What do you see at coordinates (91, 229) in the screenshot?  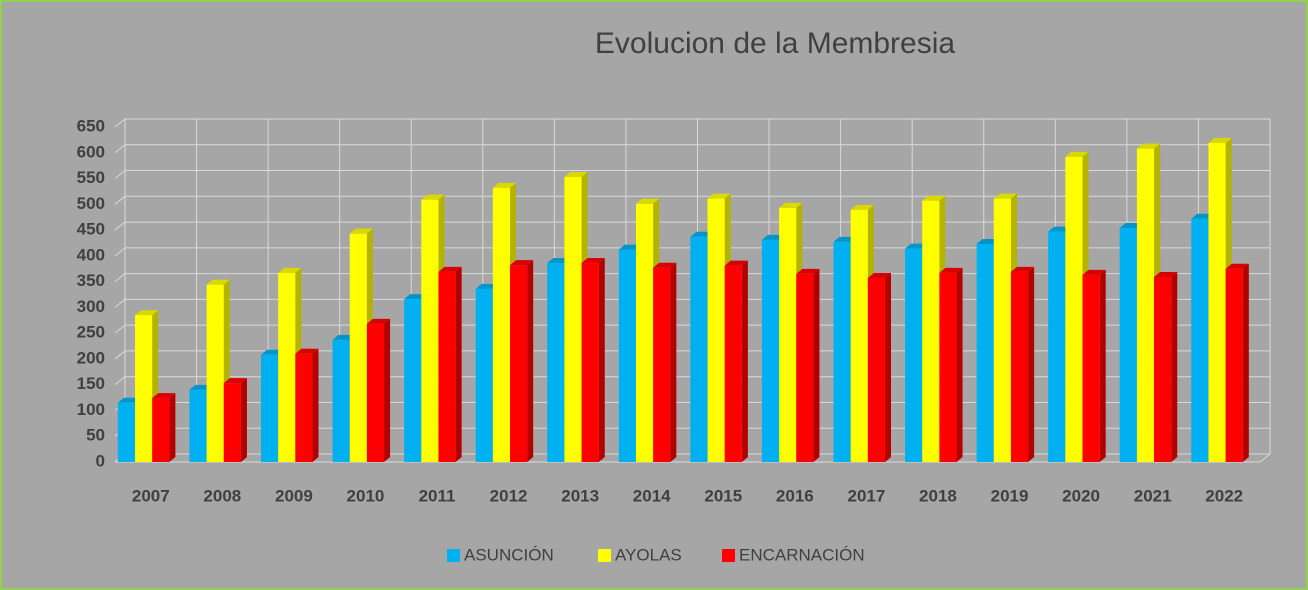 I see `y-tick-label: 450` at bounding box center [91, 229].